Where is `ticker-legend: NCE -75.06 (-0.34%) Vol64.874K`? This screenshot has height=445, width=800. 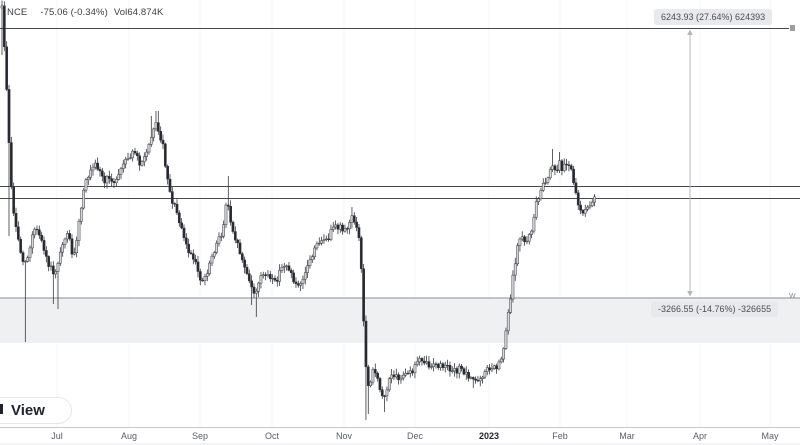
ticker-legend: NCE -75.06 (-0.34%) Vol64.874K is located at coordinates (85, 12).